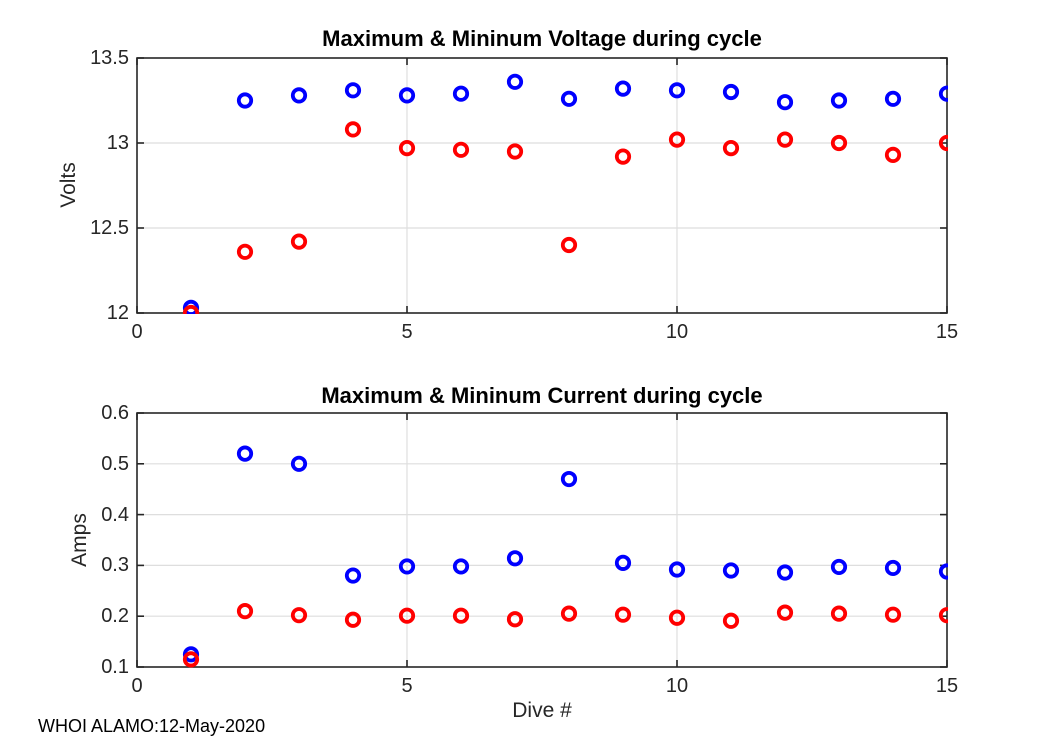 The width and height of the screenshot is (1050, 750). Describe the element at coordinates (115, 463) in the screenshot. I see `current-y-tick-label: 0.5` at that location.